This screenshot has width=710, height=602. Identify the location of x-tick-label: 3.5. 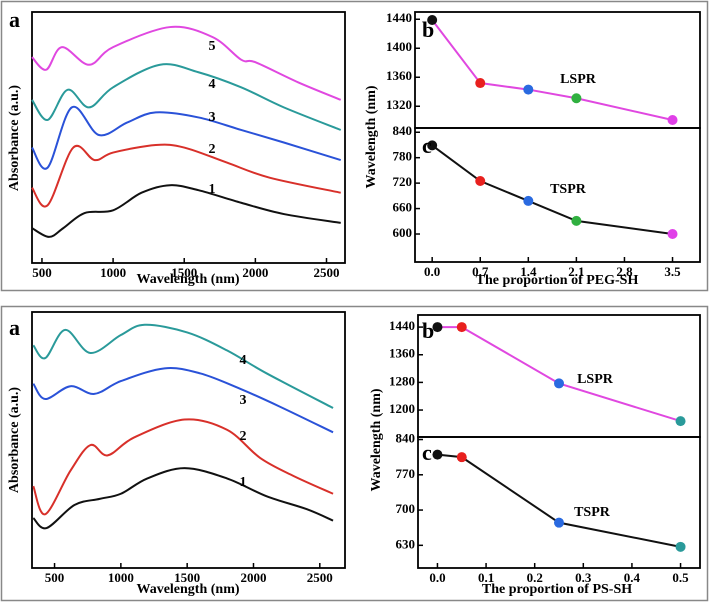
(672, 271).